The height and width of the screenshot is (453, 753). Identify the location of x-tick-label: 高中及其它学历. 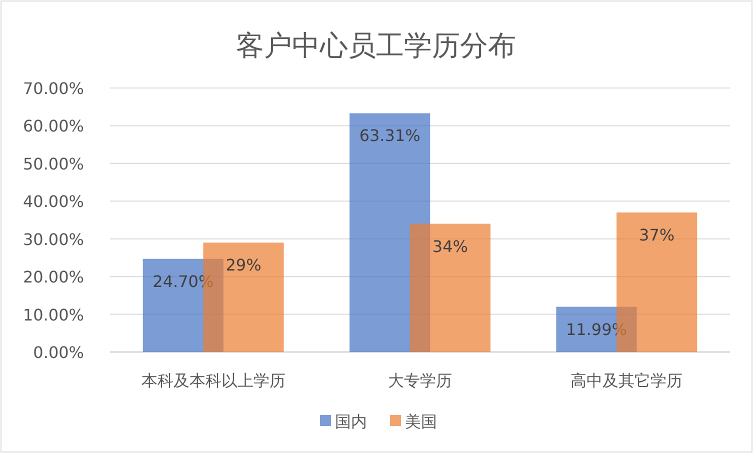
(626, 380).